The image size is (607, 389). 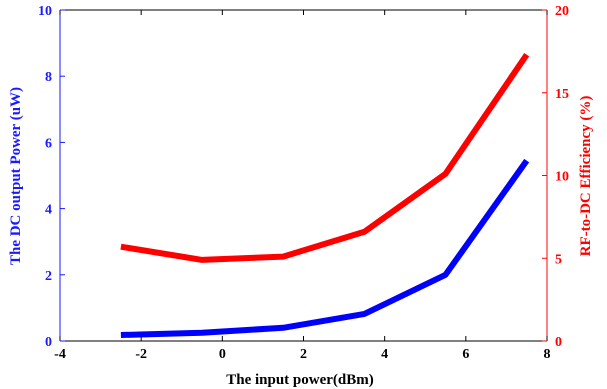 What do you see at coordinates (558, 342) in the screenshot?
I see `y-right-tick-label: 0` at bounding box center [558, 342].